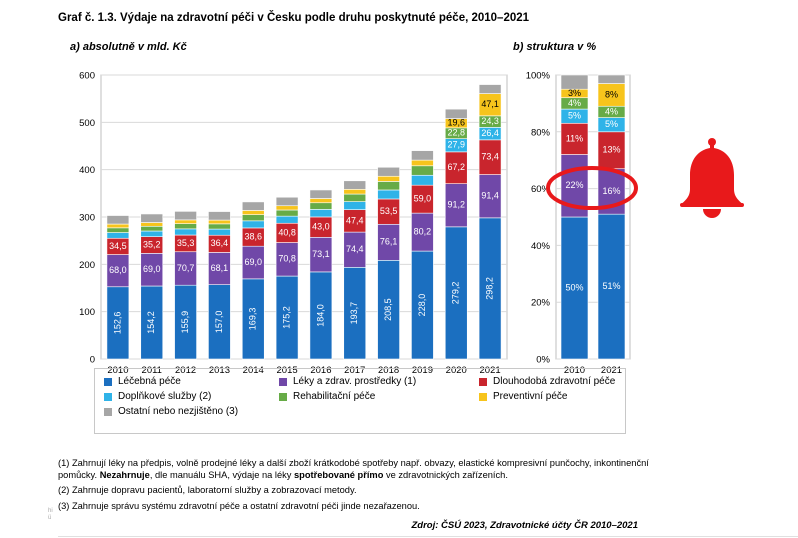 The image size is (798, 538). I want to click on data-label: 22%, so click(574, 185).